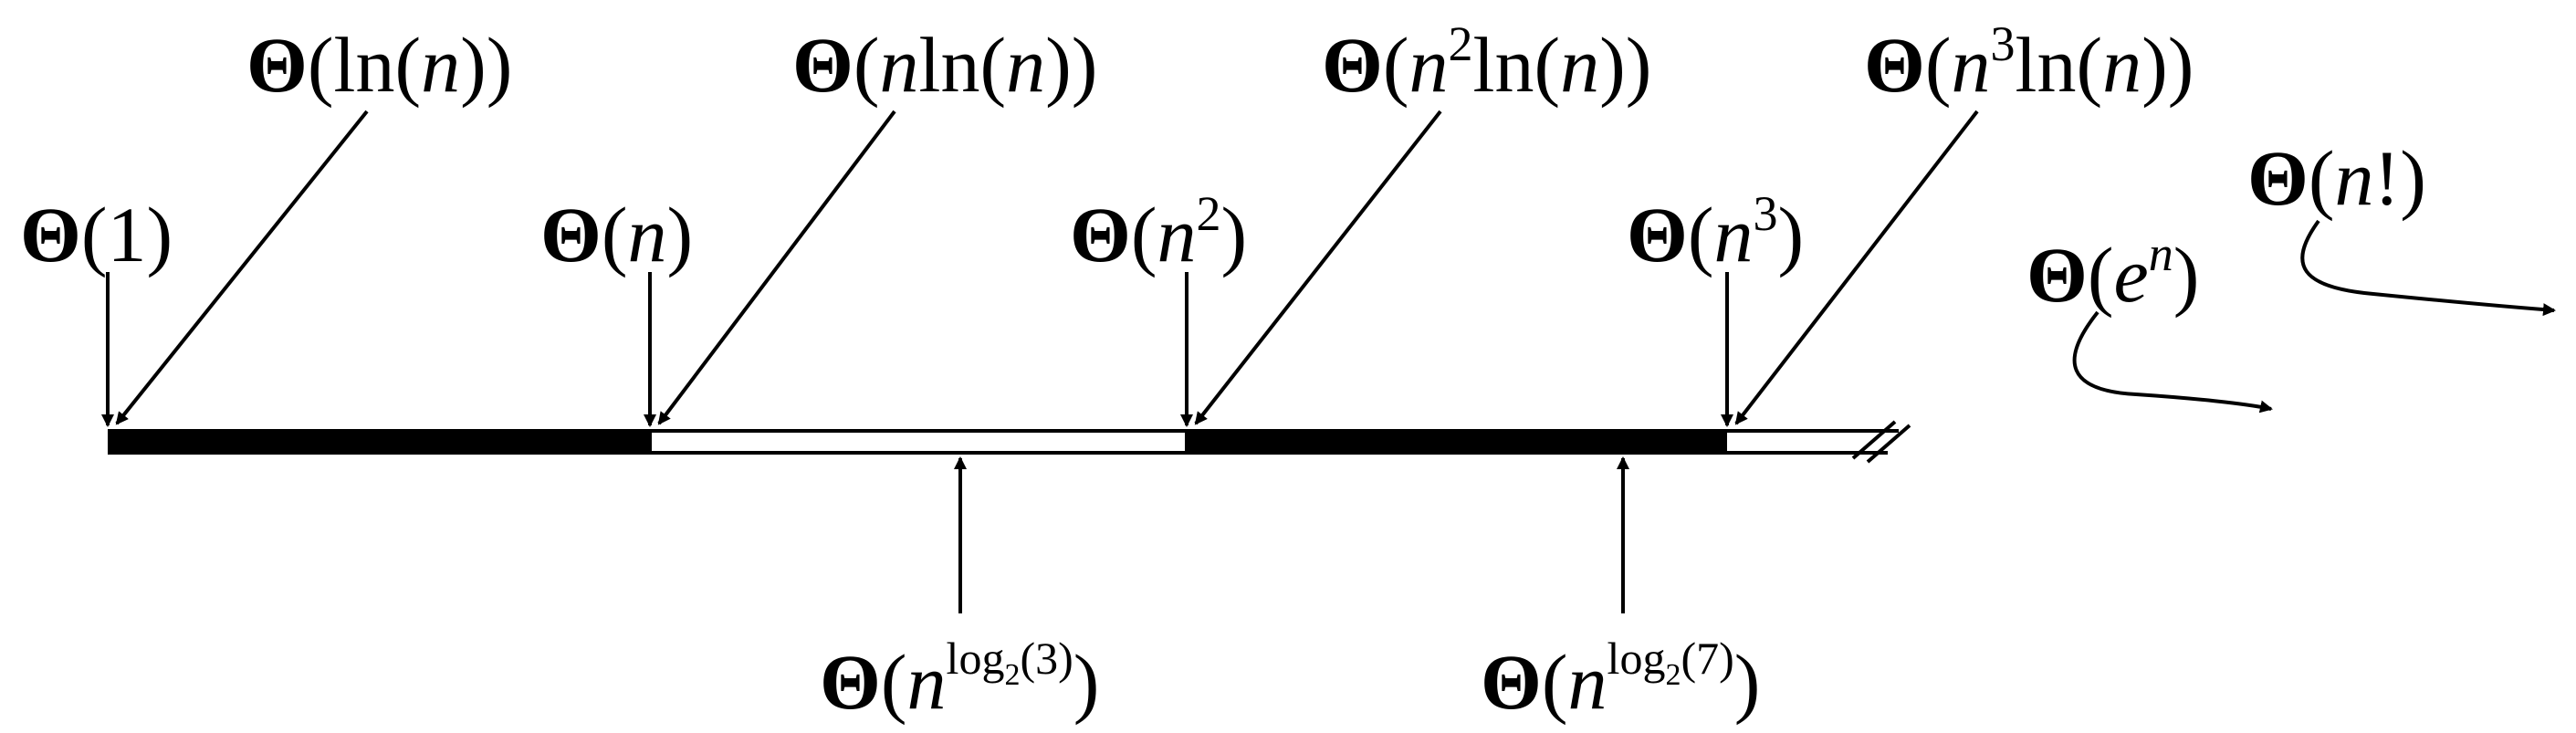  What do you see at coordinates (242, 267) in the screenshot?
I see `arrow-log` at bounding box center [242, 267].